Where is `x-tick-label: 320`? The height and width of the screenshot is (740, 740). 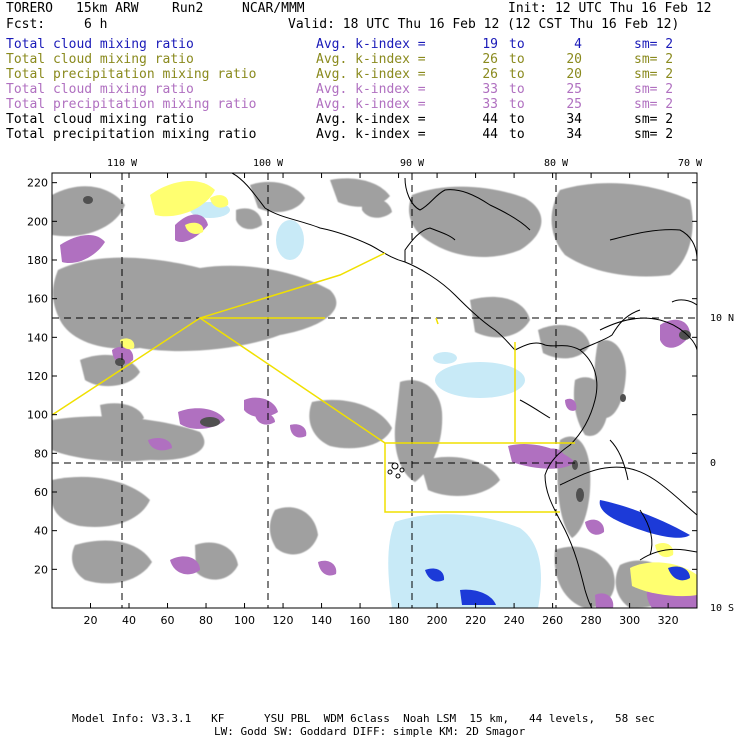
x-tick-label: 320 is located at coordinates (668, 620).